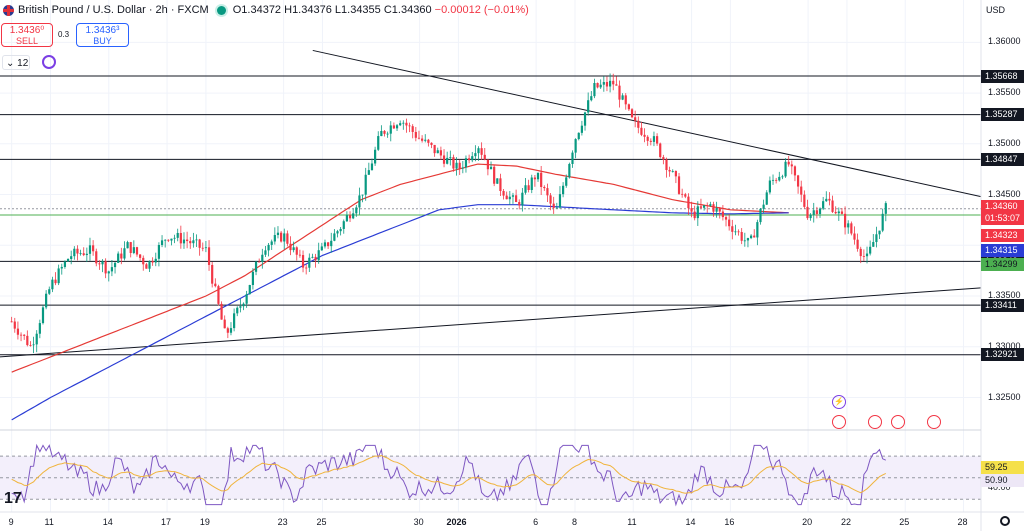 The width and height of the screenshot is (1024, 531). I want to click on ema-blue-label: 1.34315, so click(1002, 250).